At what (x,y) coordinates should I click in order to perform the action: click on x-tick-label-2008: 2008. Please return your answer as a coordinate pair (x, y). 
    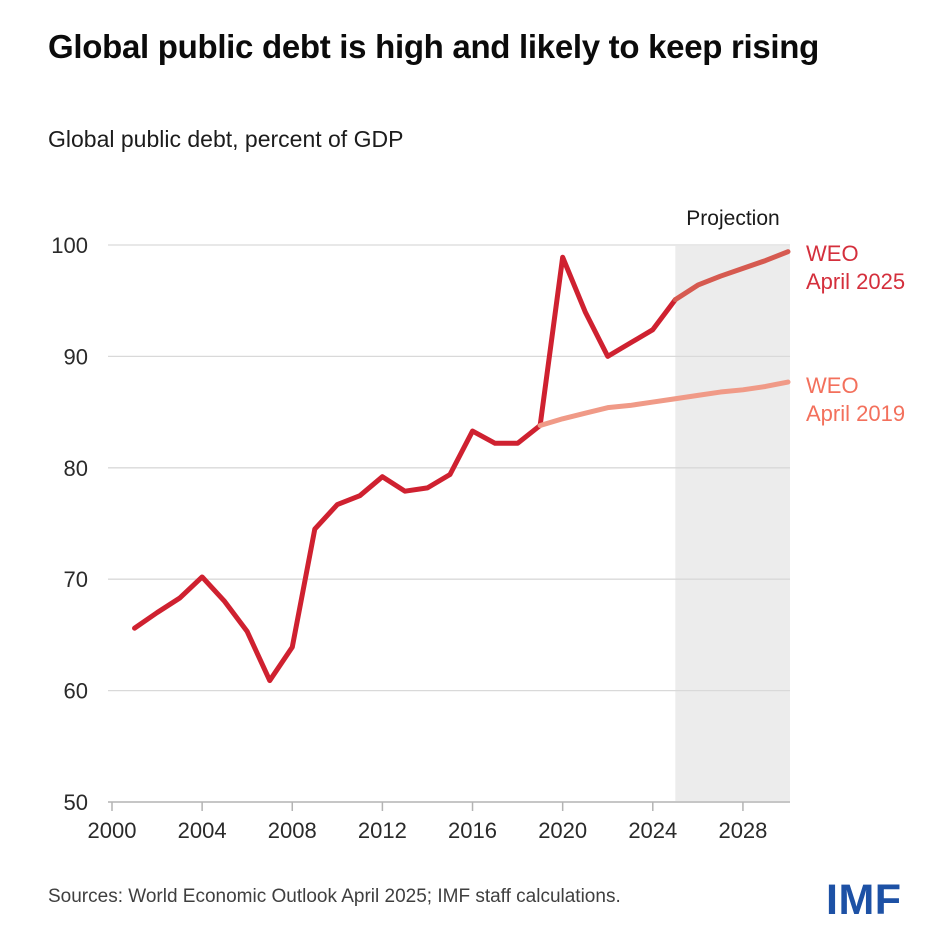
    Looking at the image, I should click on (292, 830).